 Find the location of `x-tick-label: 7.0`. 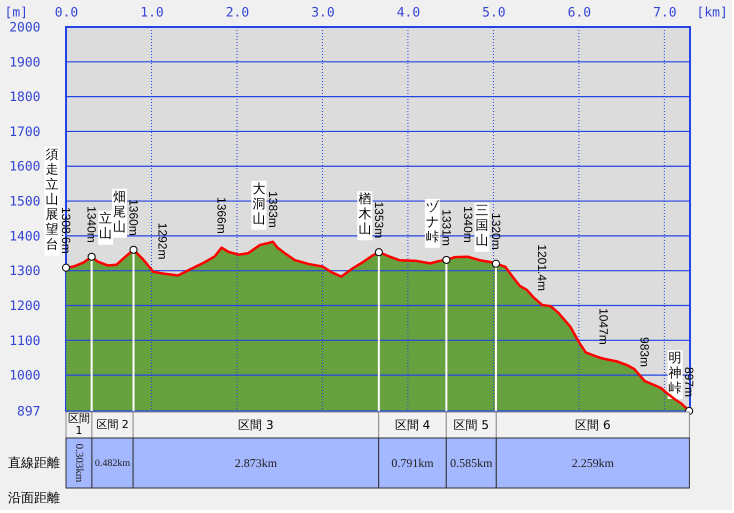

x-tick-label: 7.0 is located at coordinates (665, 13).